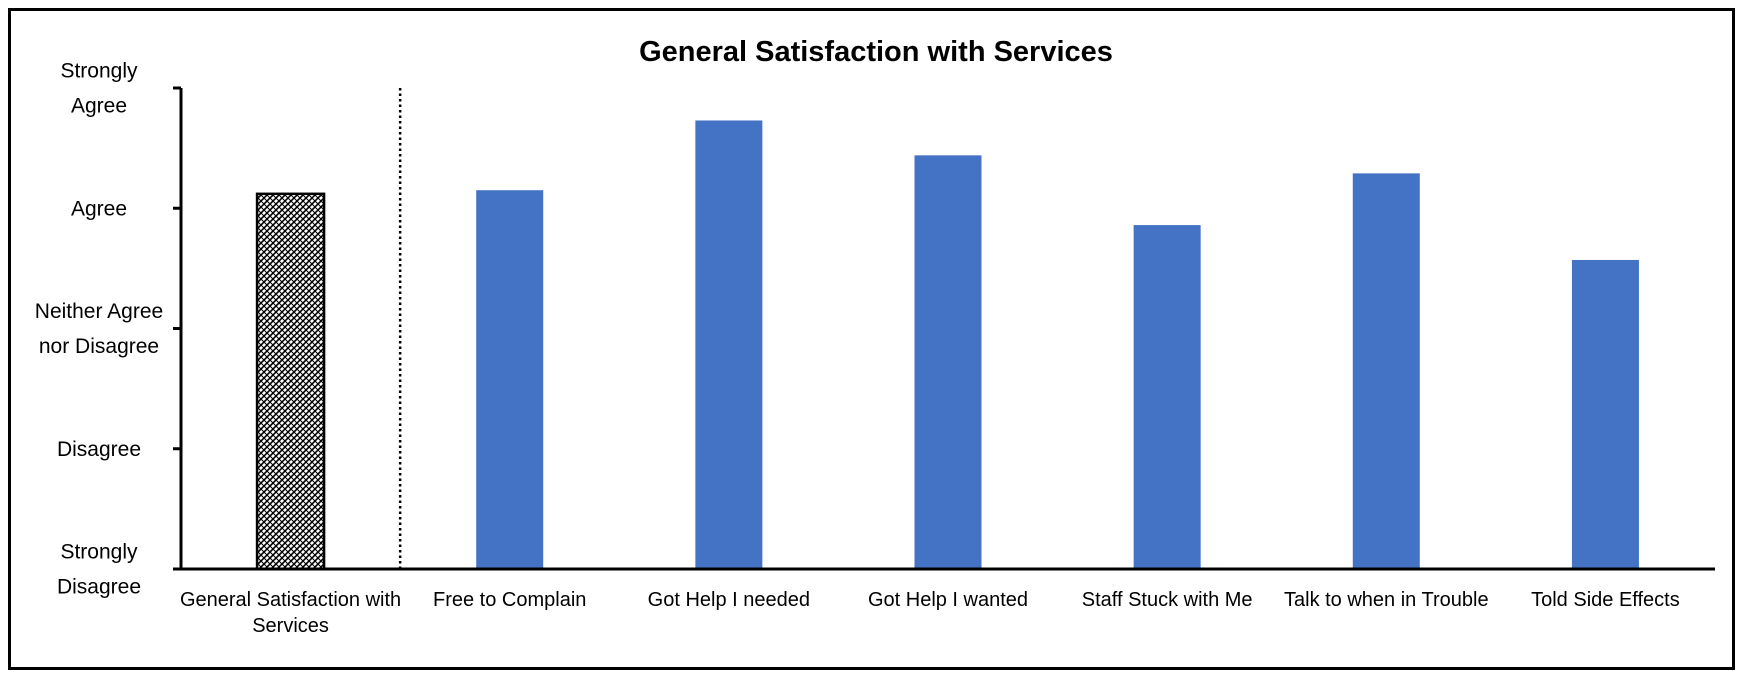 The width and height of the screenshot is (1743, 678). What do you see at coordinates (290, 613) in the screenshot?
I see `x-tick-label-0: General Satisfaction with Services` at bounding box center [290, 613].